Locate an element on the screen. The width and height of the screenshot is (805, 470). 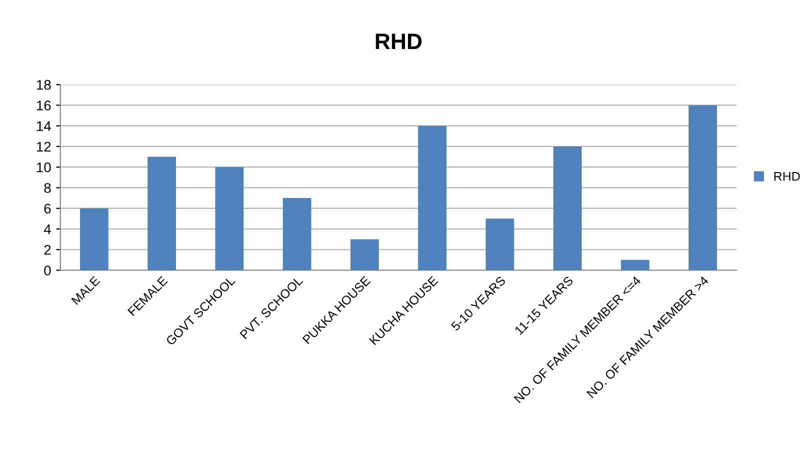
chart-title: RHD is located at coordinates (399, 42).